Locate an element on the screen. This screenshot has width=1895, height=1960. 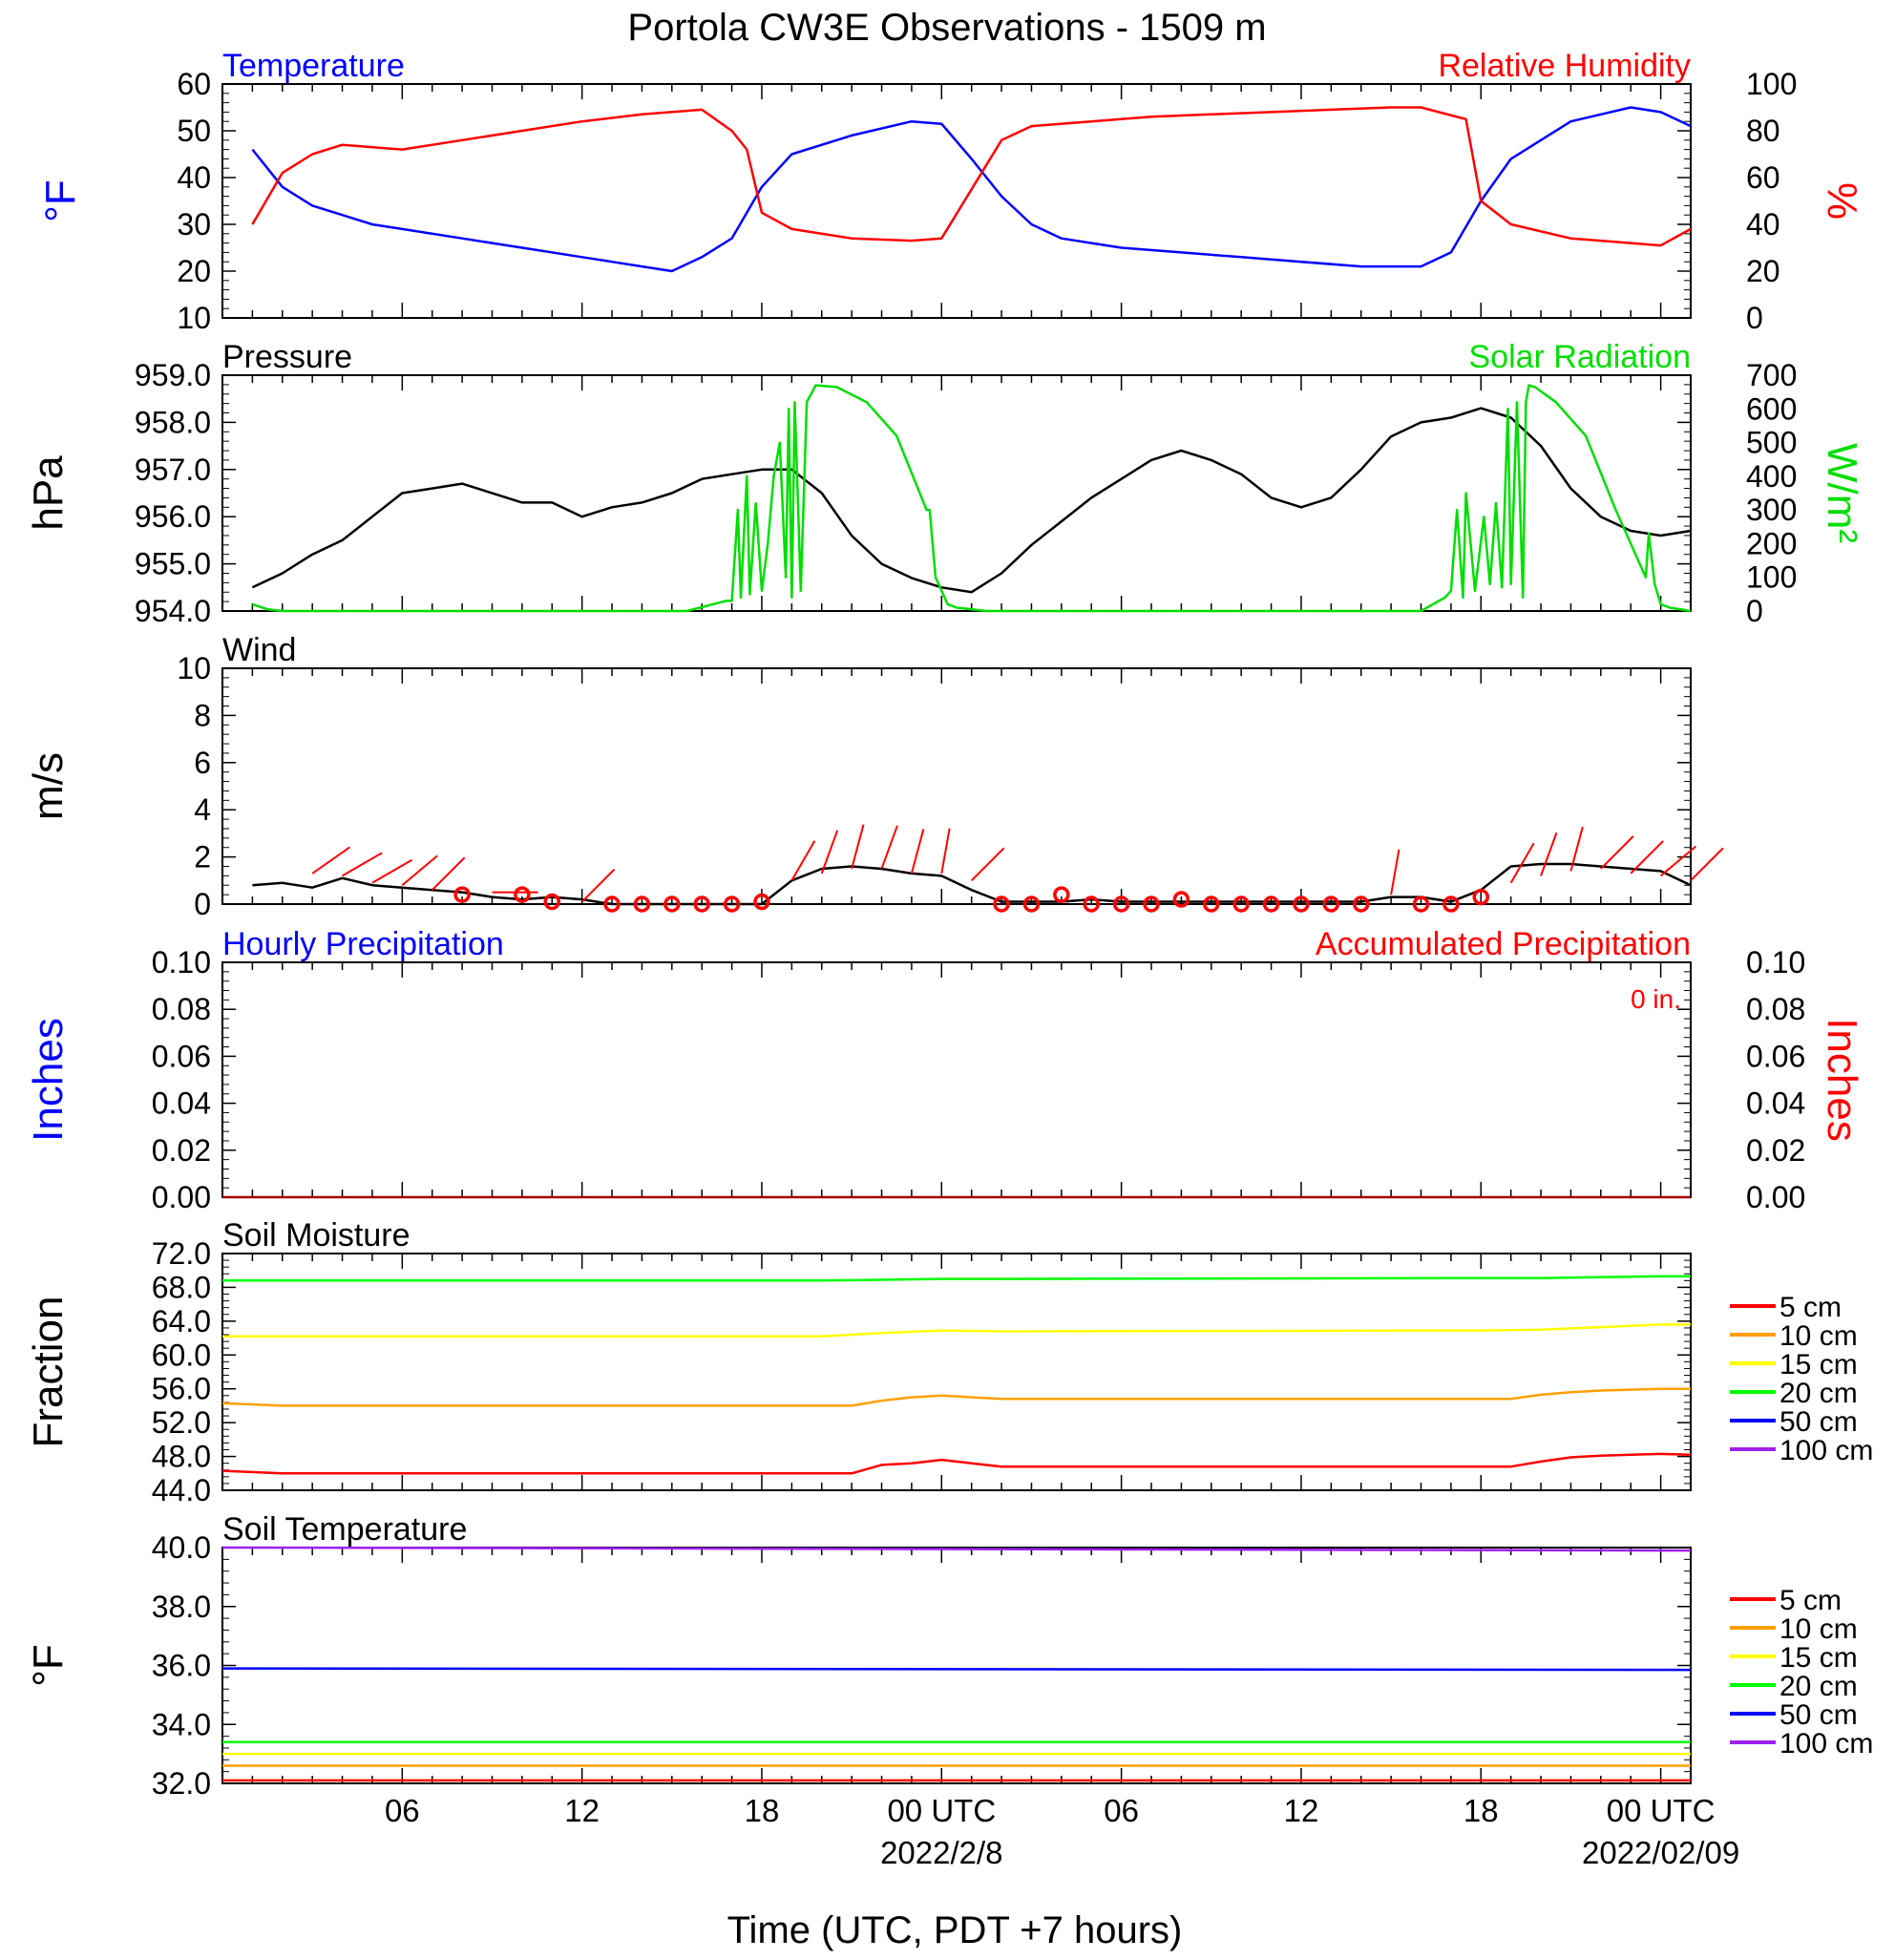
y-tick-label-left: 38.0 is located at coordinates (181, 1607).